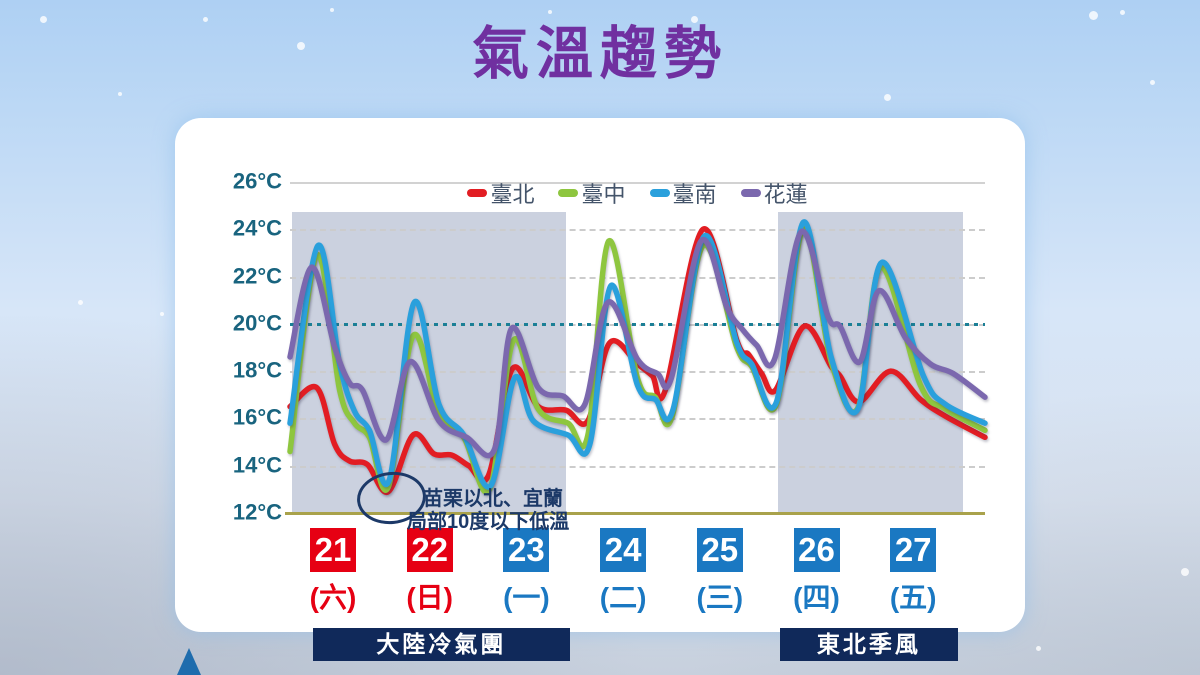 This screenshot has width=1200, height=675. I want to click on weekday-label-24: (二), so click(623, 597).